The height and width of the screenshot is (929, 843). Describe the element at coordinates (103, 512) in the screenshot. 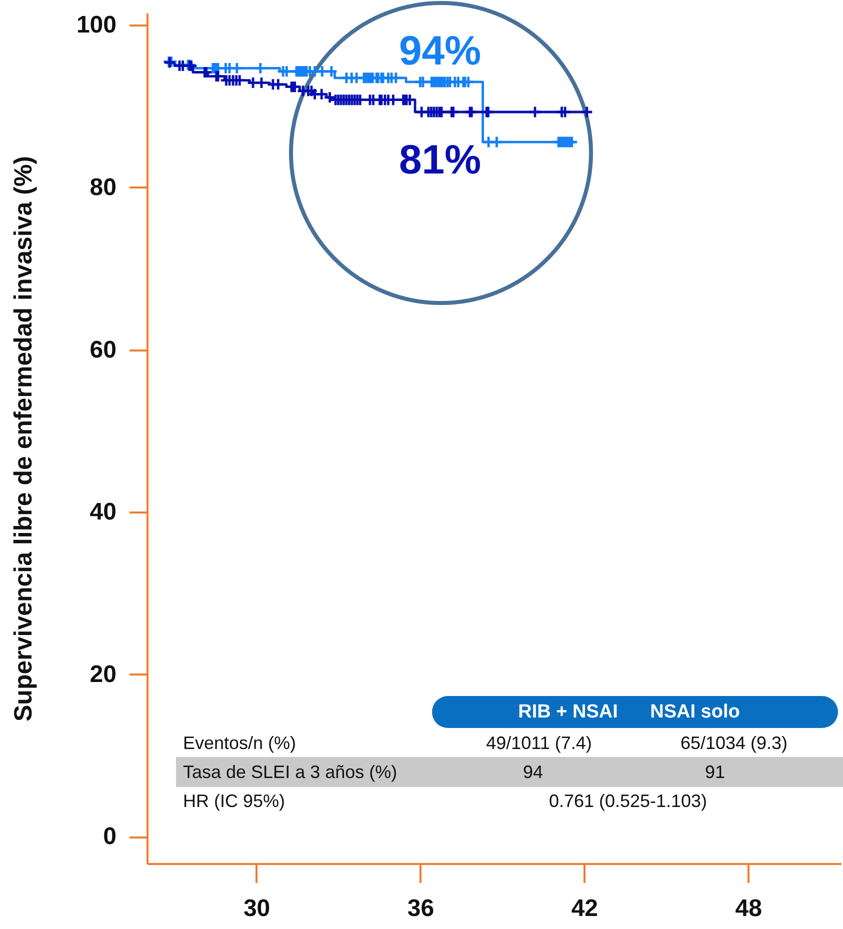

I see `y-tick-label: 40` at that location.